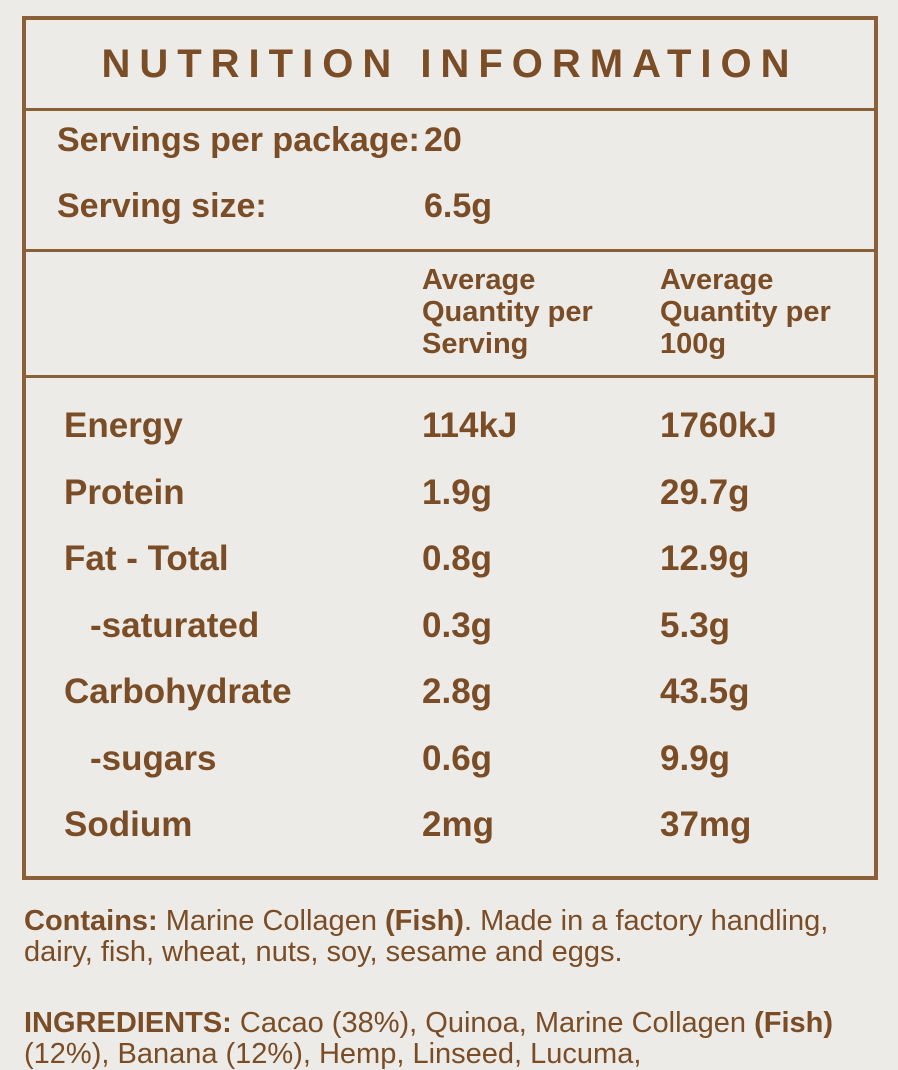 The image size is (898, 1070). Describe the element at coordinates (443, 140) in the screenshot. I see `servings-per-package-value: 20` at that location.